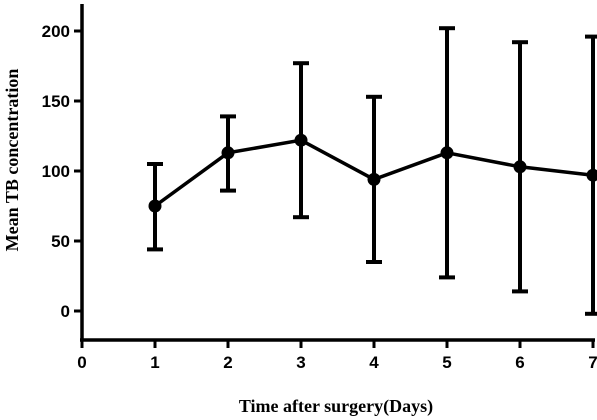  I want to click on y-tick-label: 150, so click(56, 101).